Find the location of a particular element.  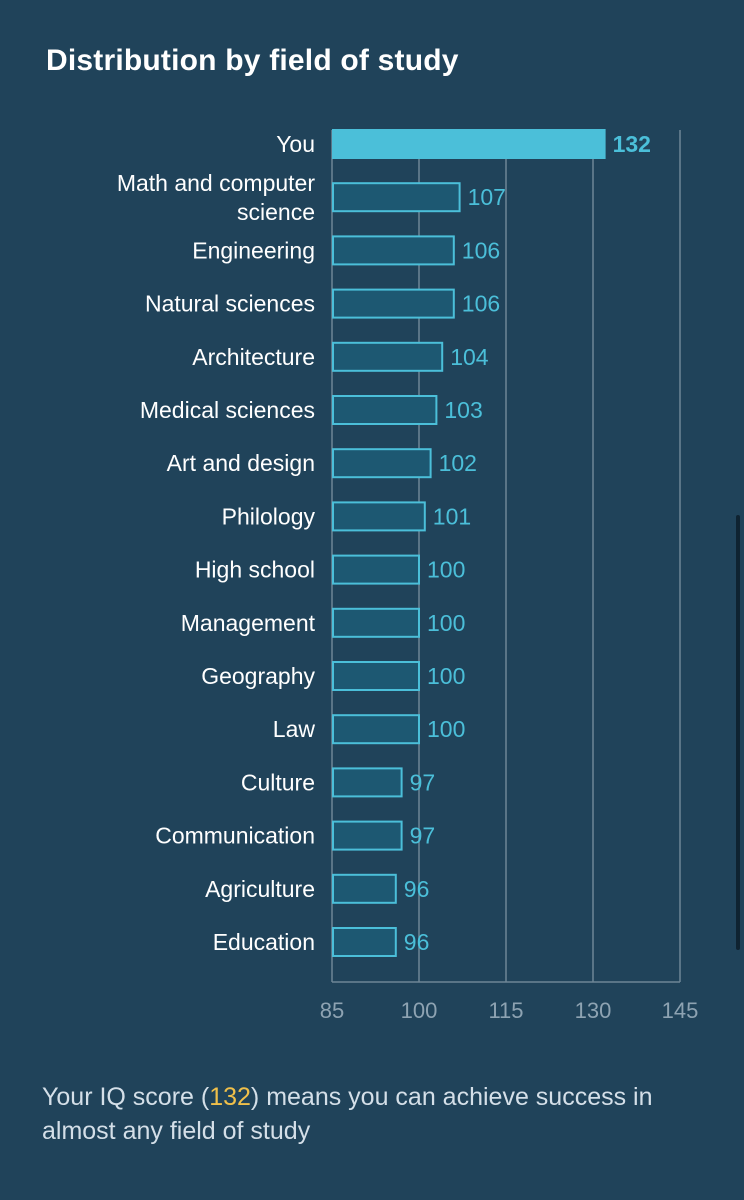

category-label-7: Philology is located at coordinates (269, 516).